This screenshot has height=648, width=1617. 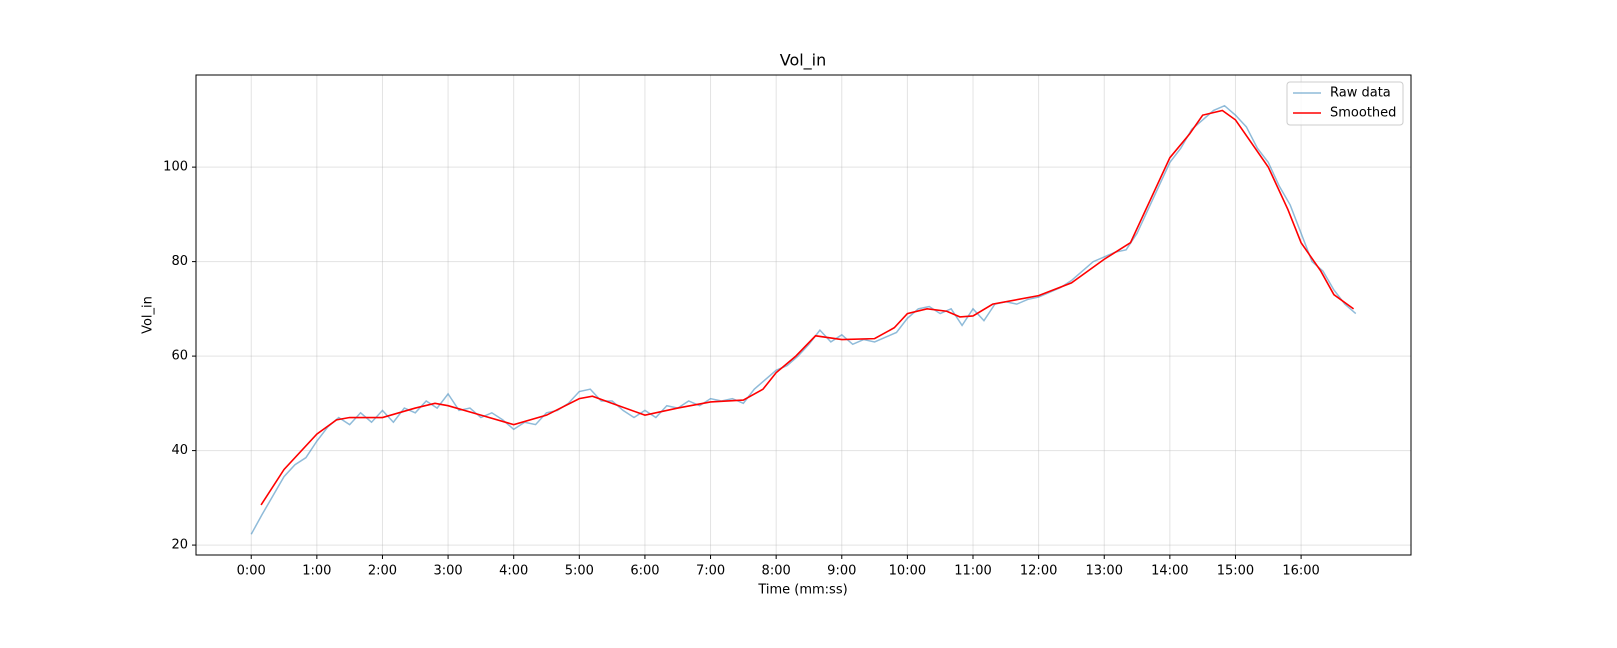 What do you see at coordinates (179, 450) in the screenshot?
I see `y-tick-label: 40` at bounding box center [179, 450].